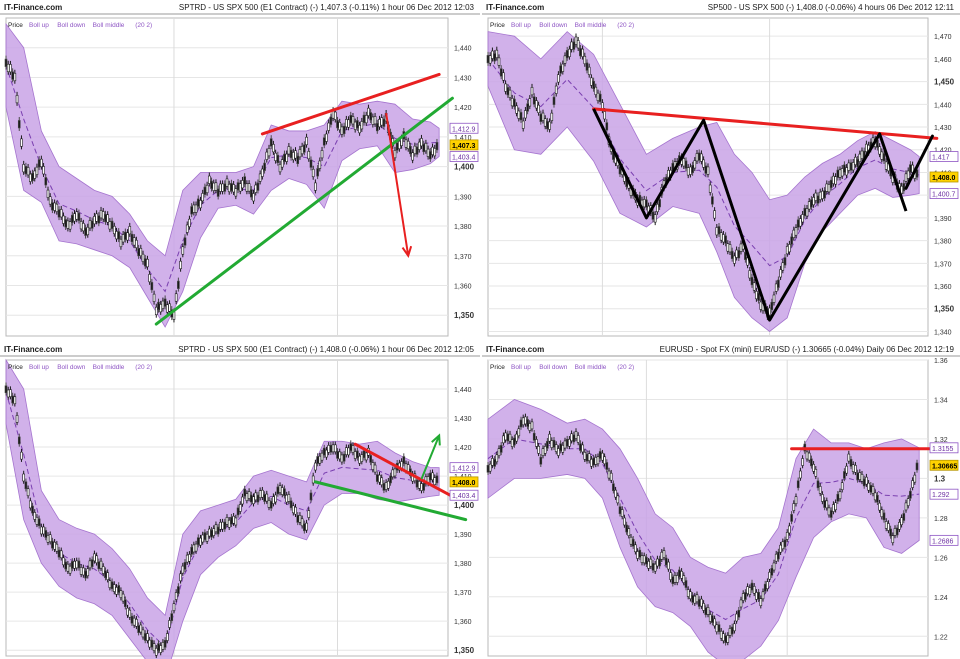 The width and height of the screenshot is (960, 659). What do you see at coordinates (515, 349) in the screenshot?
I see `brand-label: IT-Finance.com` at bounding box center [515, 349].